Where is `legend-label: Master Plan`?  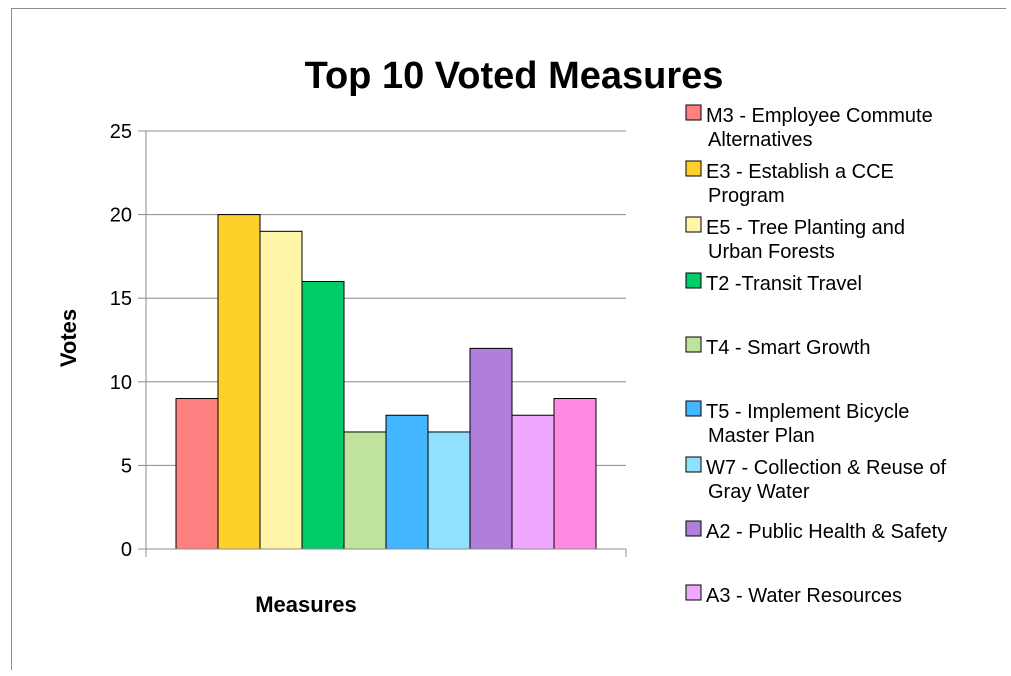
legend-label: Master Plan is located at coordinates (761, 436).